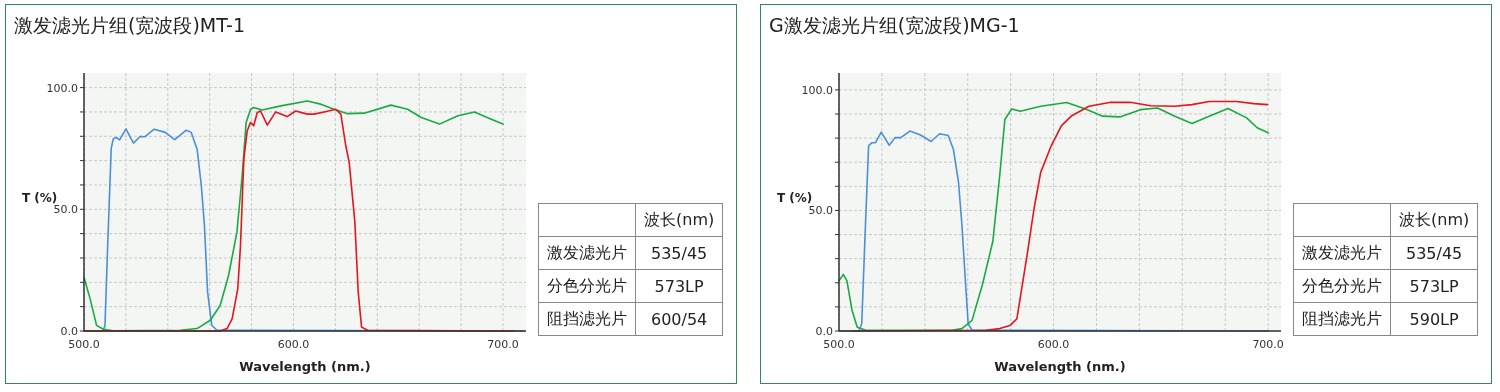 Image resolution: width=1500 pixels, height=392 pixels. I want to click on text: 590LP, so click(1434, 319).